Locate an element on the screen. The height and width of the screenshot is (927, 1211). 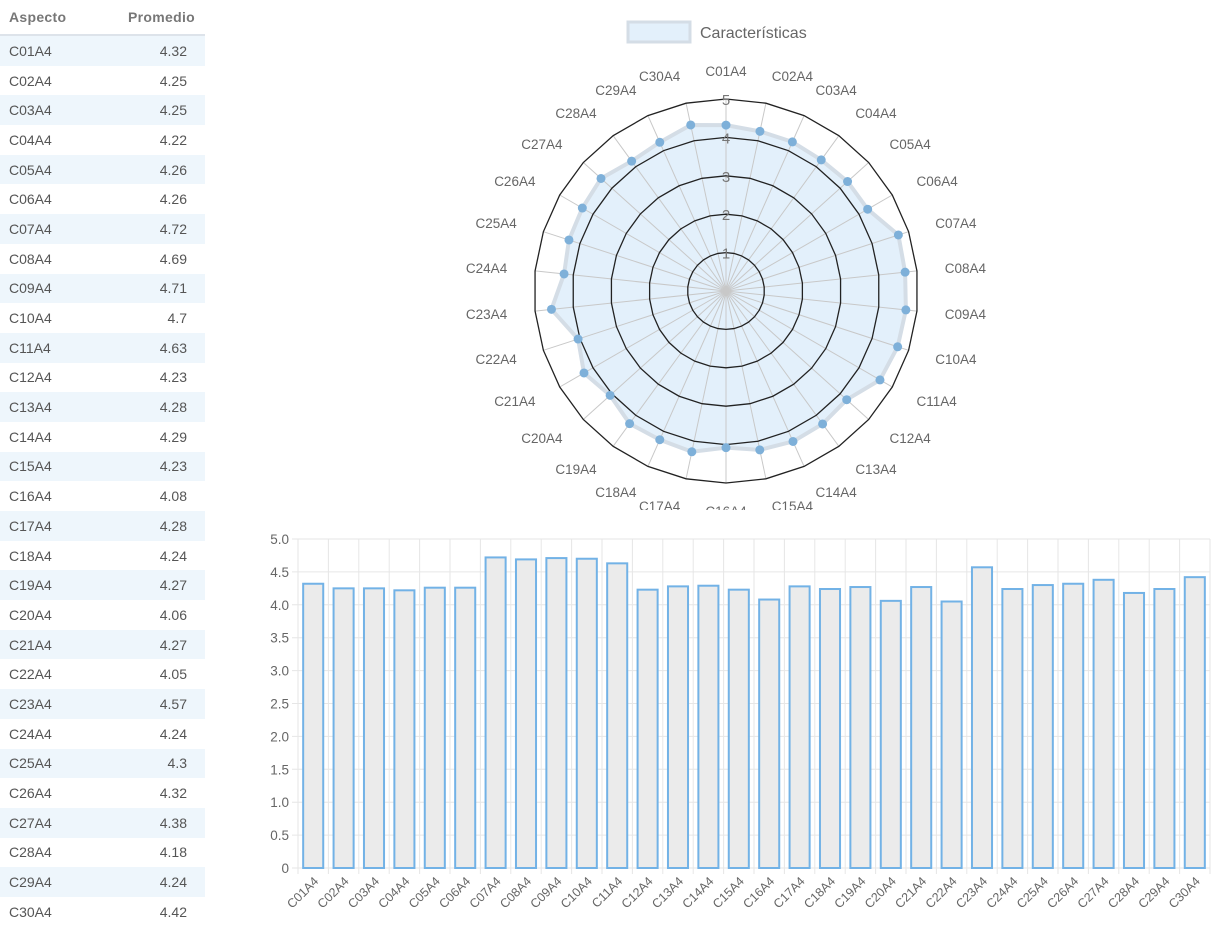
bar-ytick-label: 0.5 is located at coordinates (279, 835).